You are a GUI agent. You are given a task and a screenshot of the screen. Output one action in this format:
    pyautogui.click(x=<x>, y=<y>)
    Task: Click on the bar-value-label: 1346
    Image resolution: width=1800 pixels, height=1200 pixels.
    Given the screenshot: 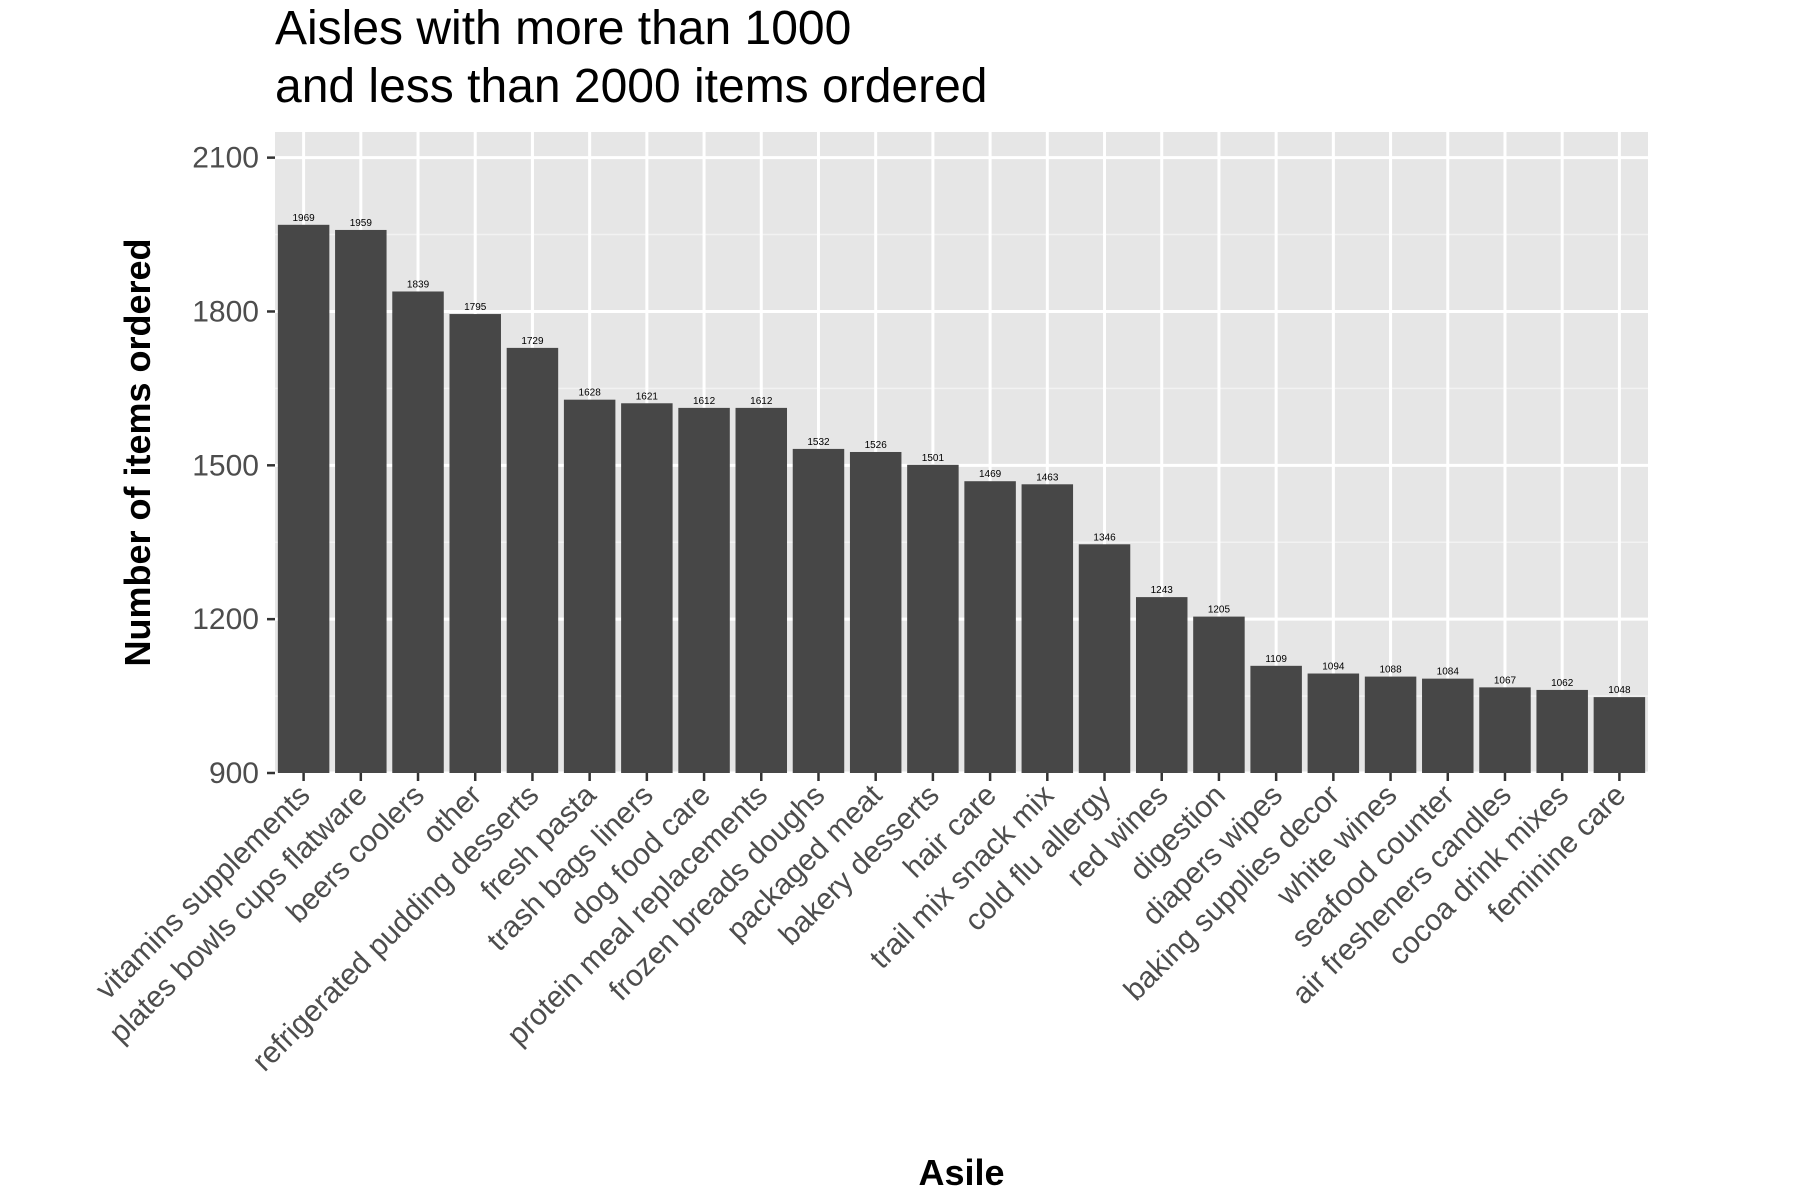 What is the action you would take?
    pyautogui.click(x=1104, y=537)
    